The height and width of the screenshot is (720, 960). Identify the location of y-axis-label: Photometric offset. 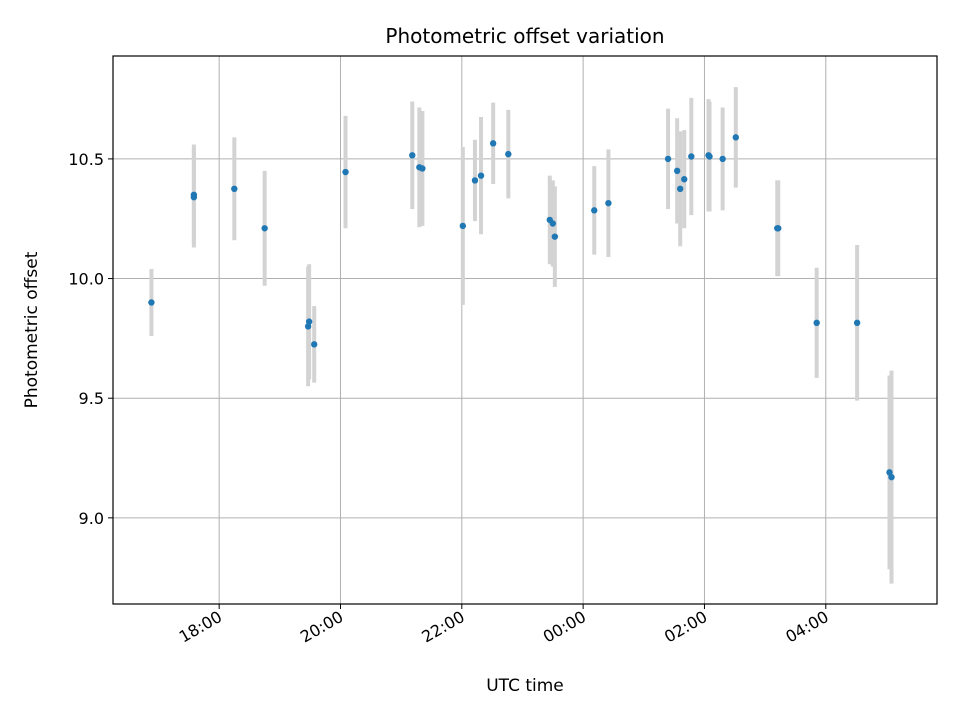
(32, 329).